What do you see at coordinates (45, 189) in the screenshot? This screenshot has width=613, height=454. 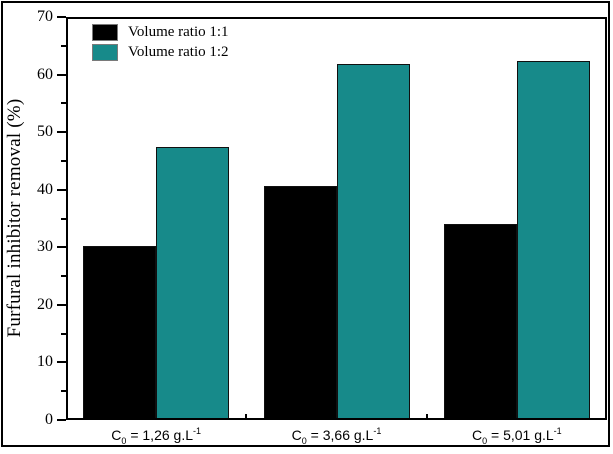 I see `y-tick-label-40: 40` at bounding box center [45, 189].